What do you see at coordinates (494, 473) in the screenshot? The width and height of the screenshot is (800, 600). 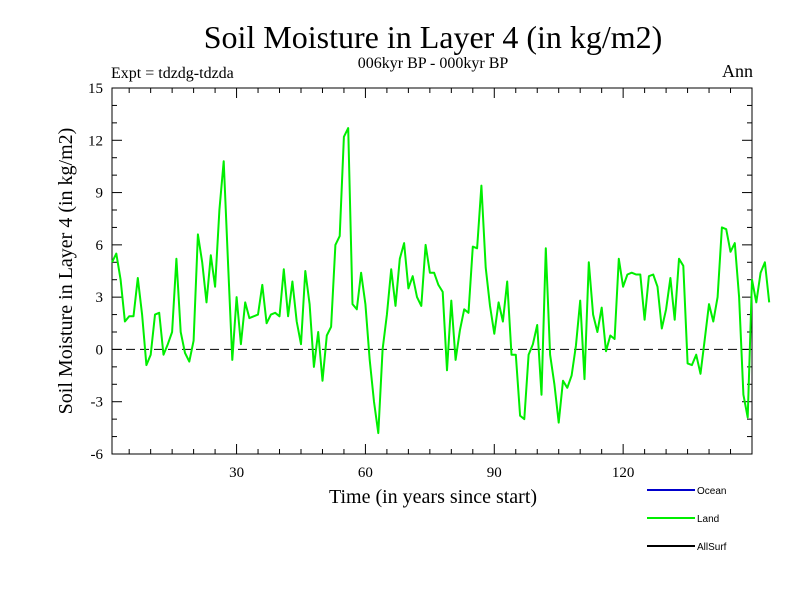 I see `x-tick-label: 90` at bounding box center [494, 473].